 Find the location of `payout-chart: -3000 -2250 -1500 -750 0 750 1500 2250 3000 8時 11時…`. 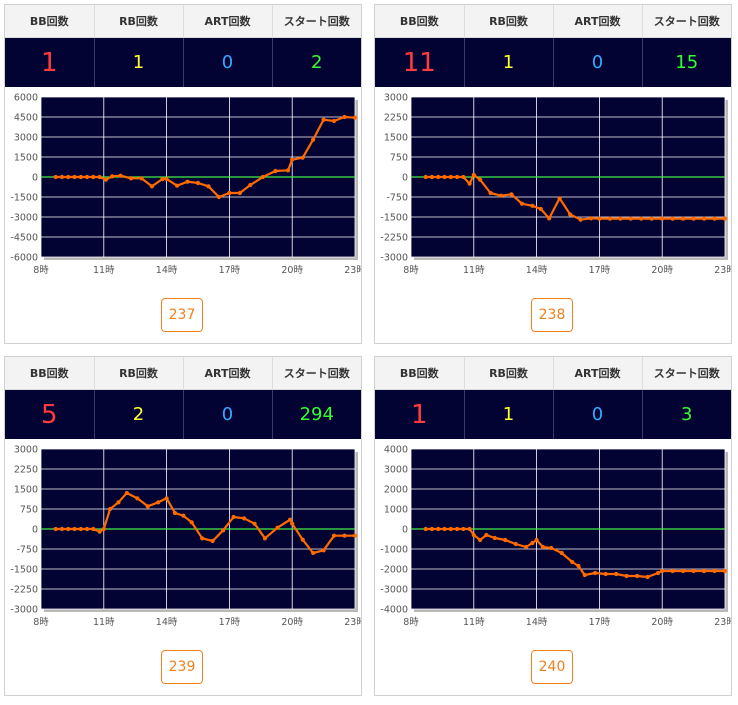

payout-chart: -3000 -2250 -1500 -750 0 750 1500 2250 3000 8時 11時… is located at coordinates (185, 537).